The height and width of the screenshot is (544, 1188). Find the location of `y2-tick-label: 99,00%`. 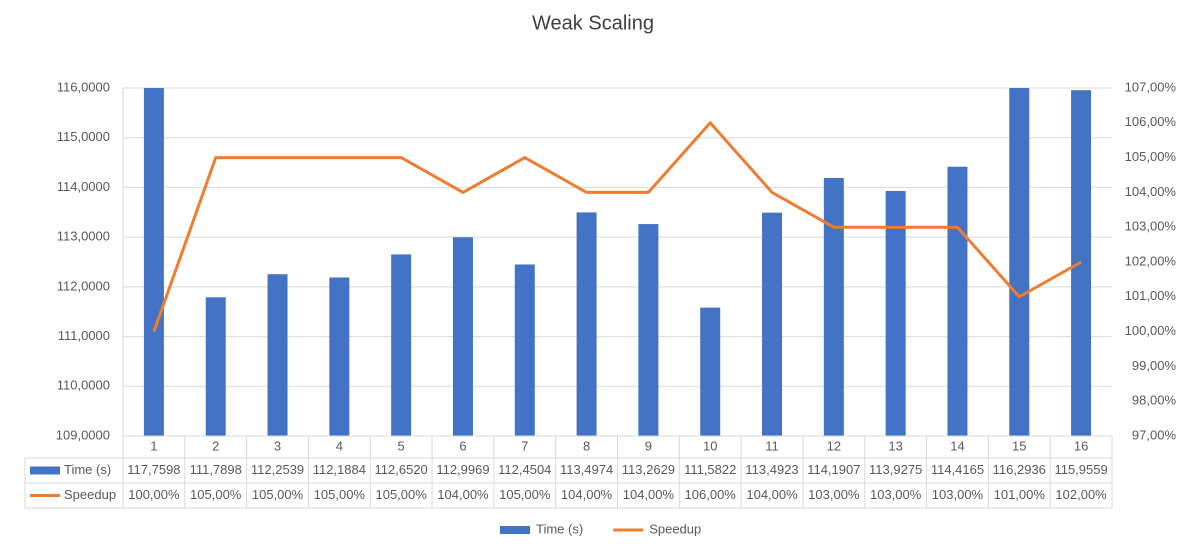

y2-tick-label: 99,00% is located at coordinates (1154, 365).